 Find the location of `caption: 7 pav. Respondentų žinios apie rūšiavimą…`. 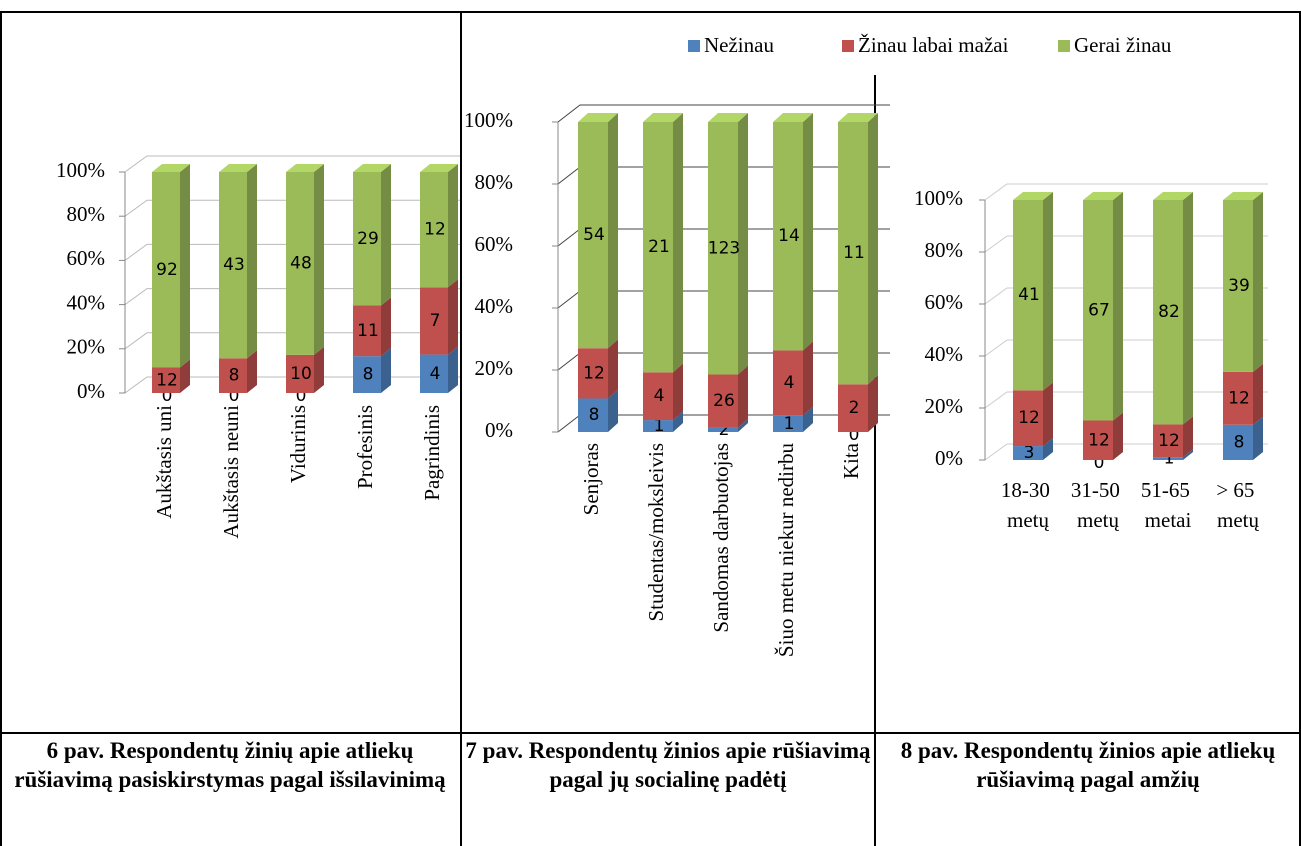

caption: 7 pav. Respondentų žinios apie rūšiavimą… is located at coordinates (668, 765).